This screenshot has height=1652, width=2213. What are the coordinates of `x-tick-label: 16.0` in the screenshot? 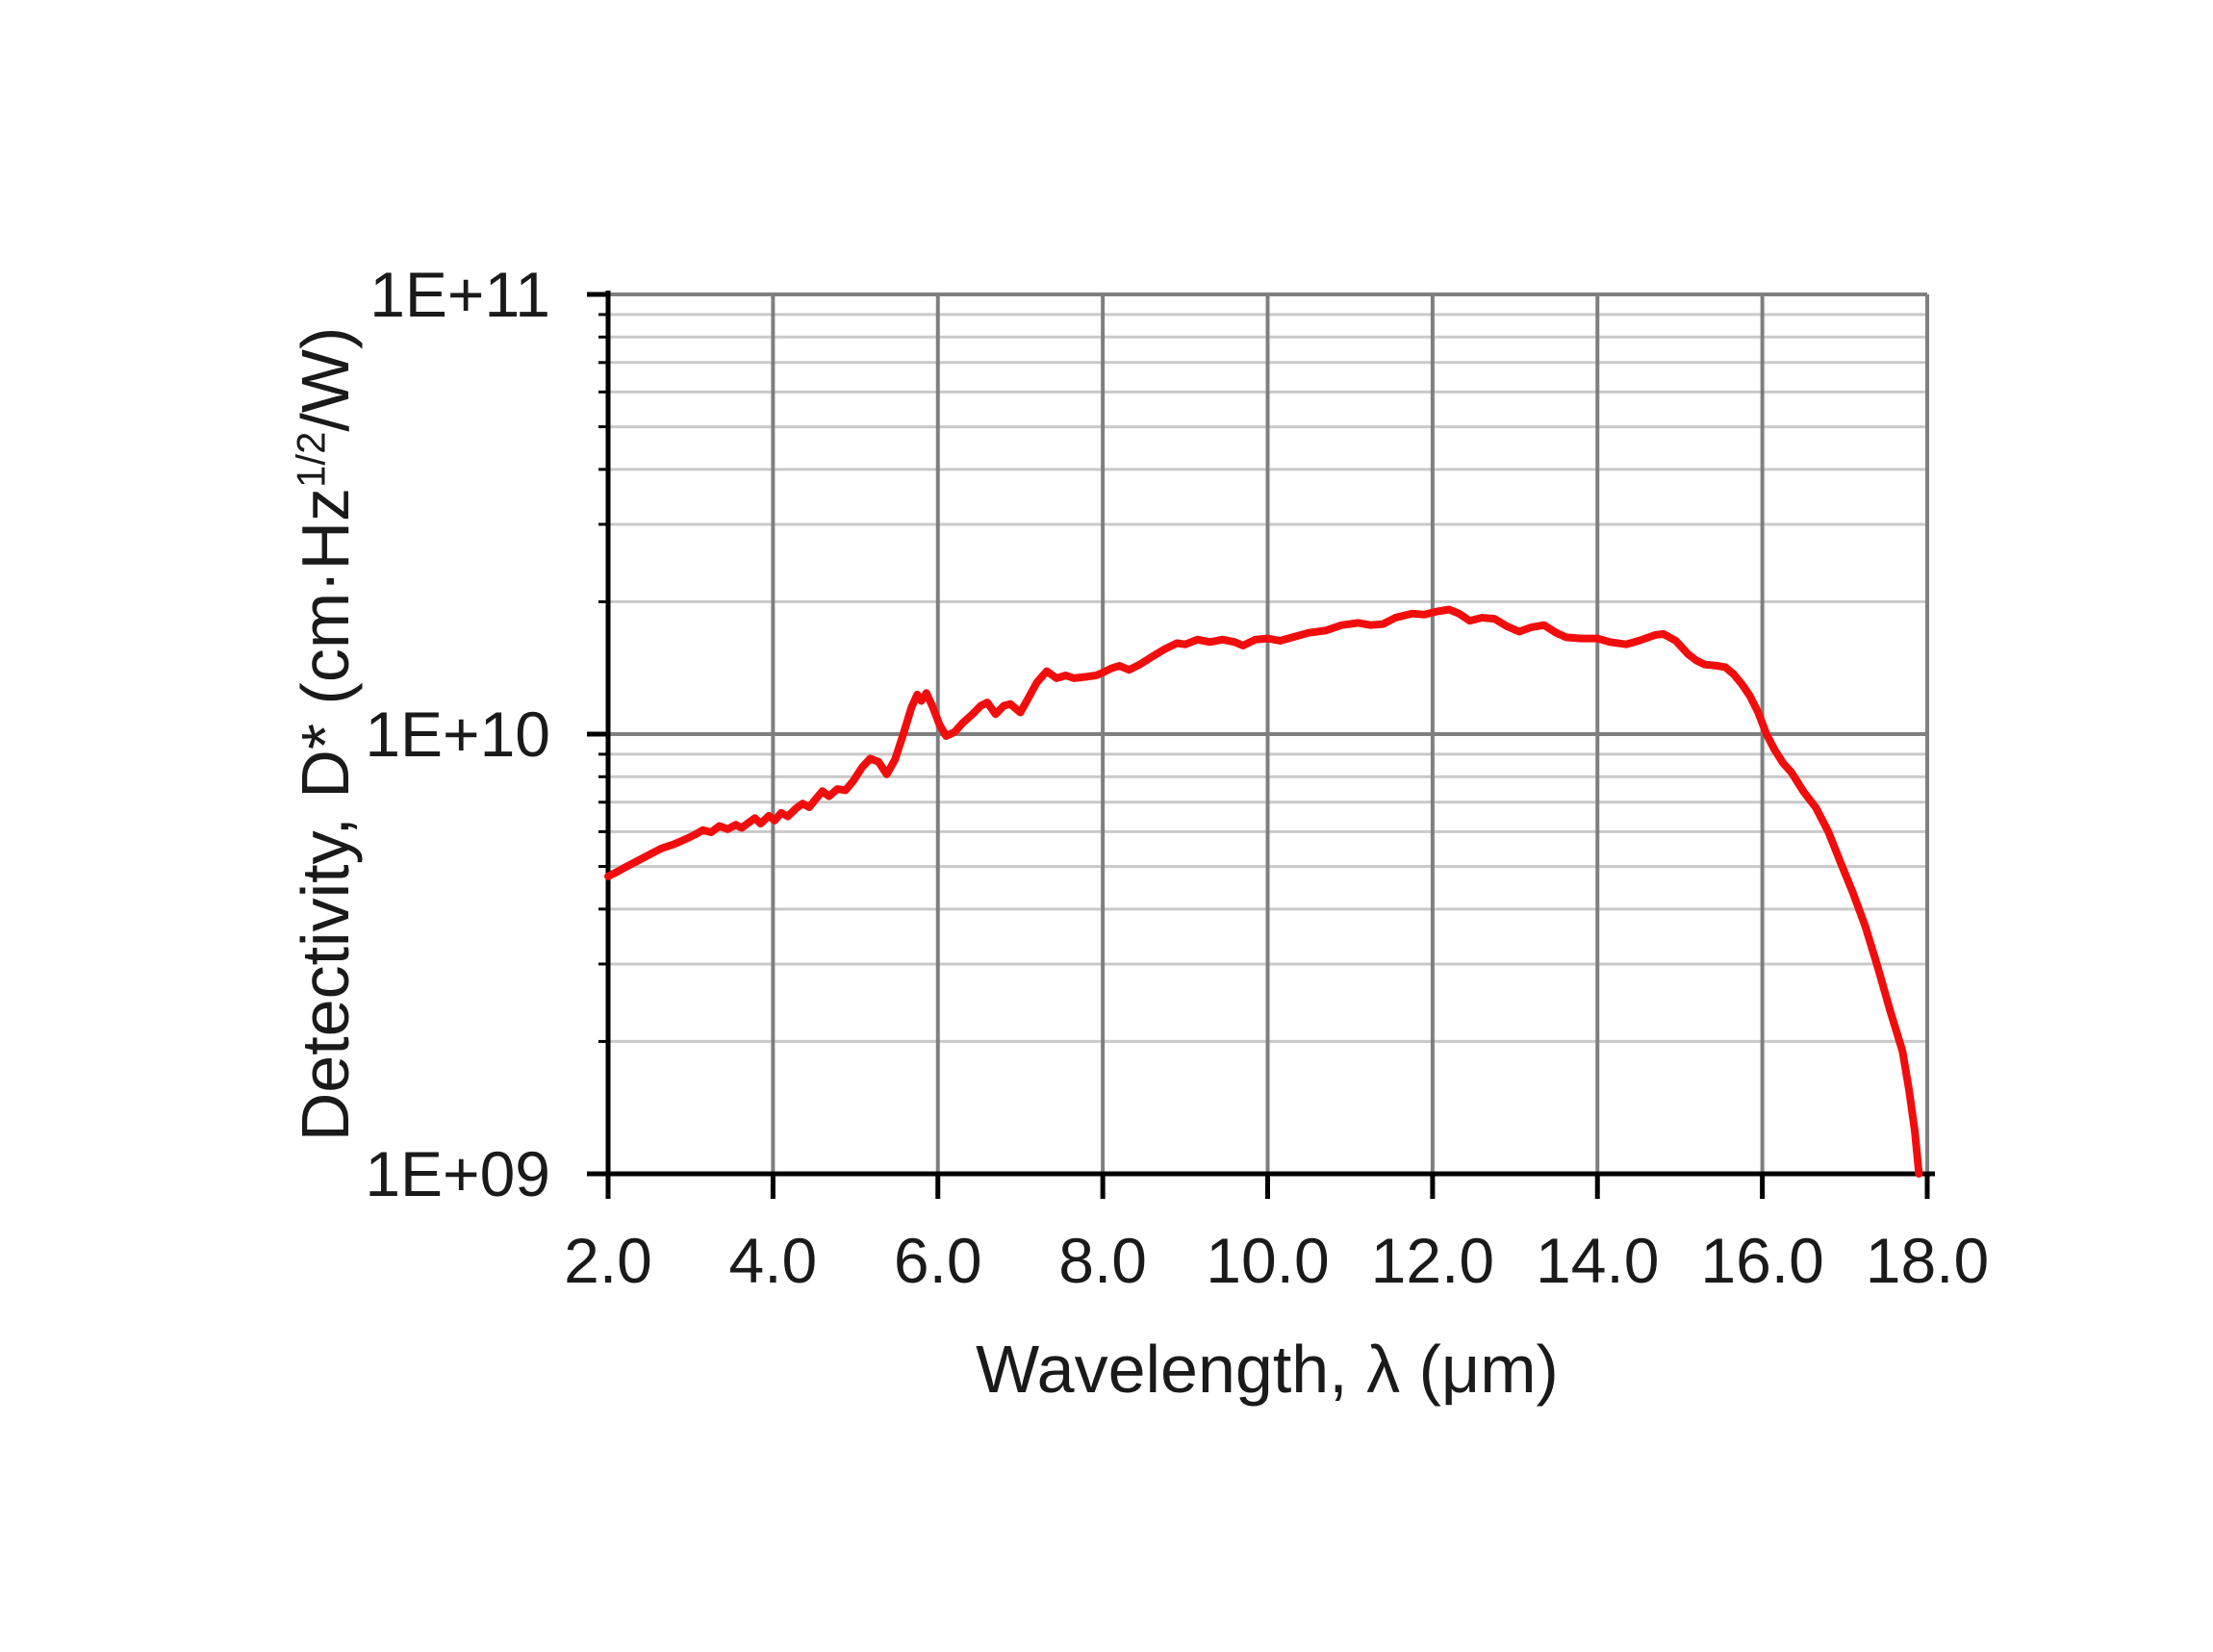 It's located at (1761, 1260).